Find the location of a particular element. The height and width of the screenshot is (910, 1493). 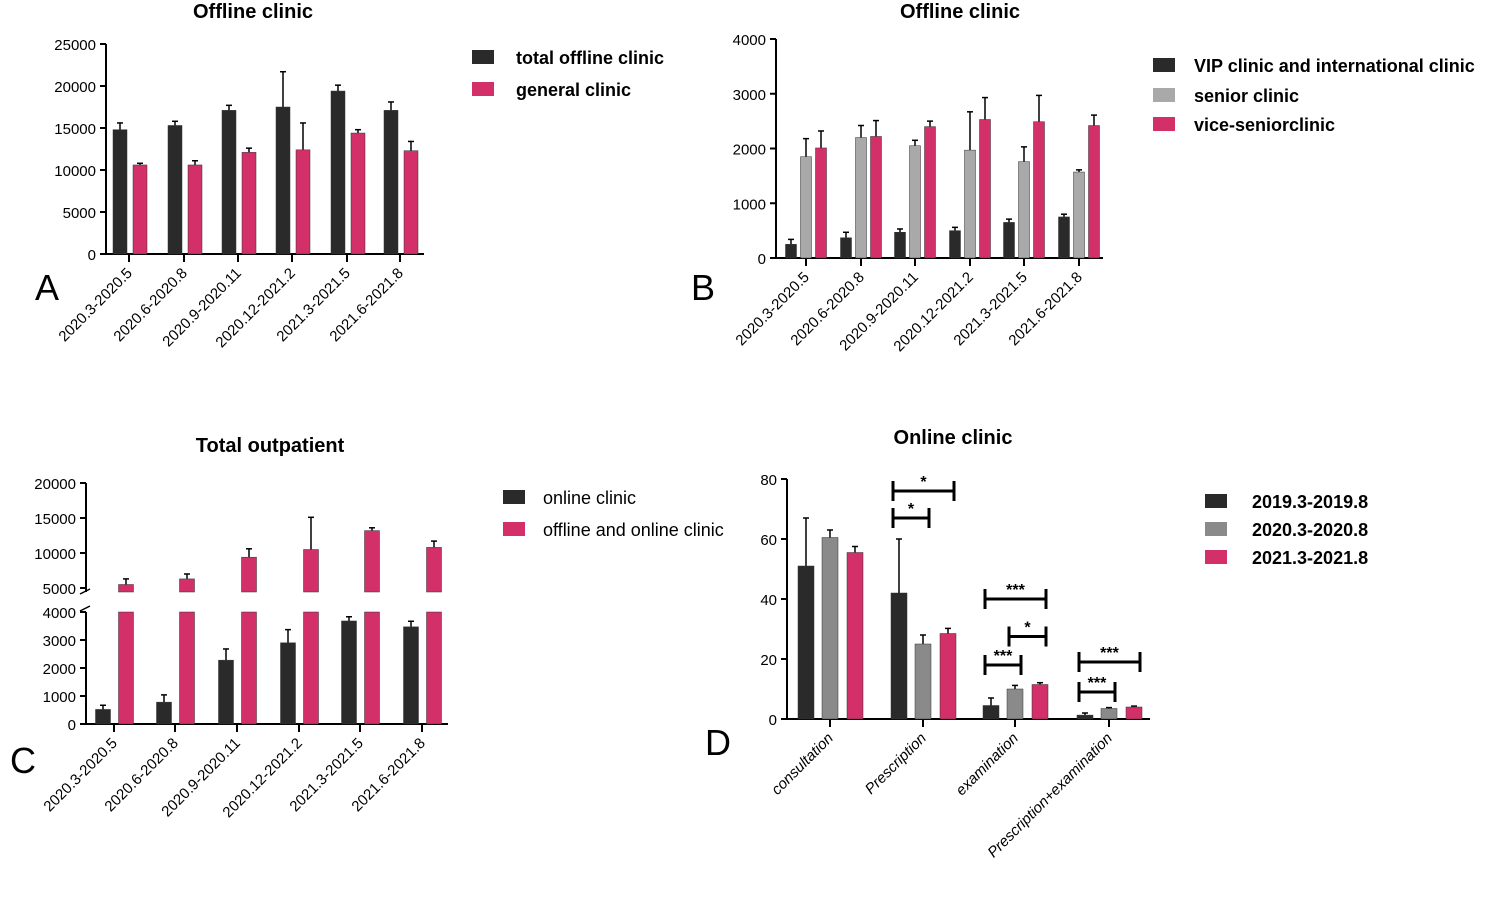

legend-label: senior clinic is located at coordinates (1246, 96).